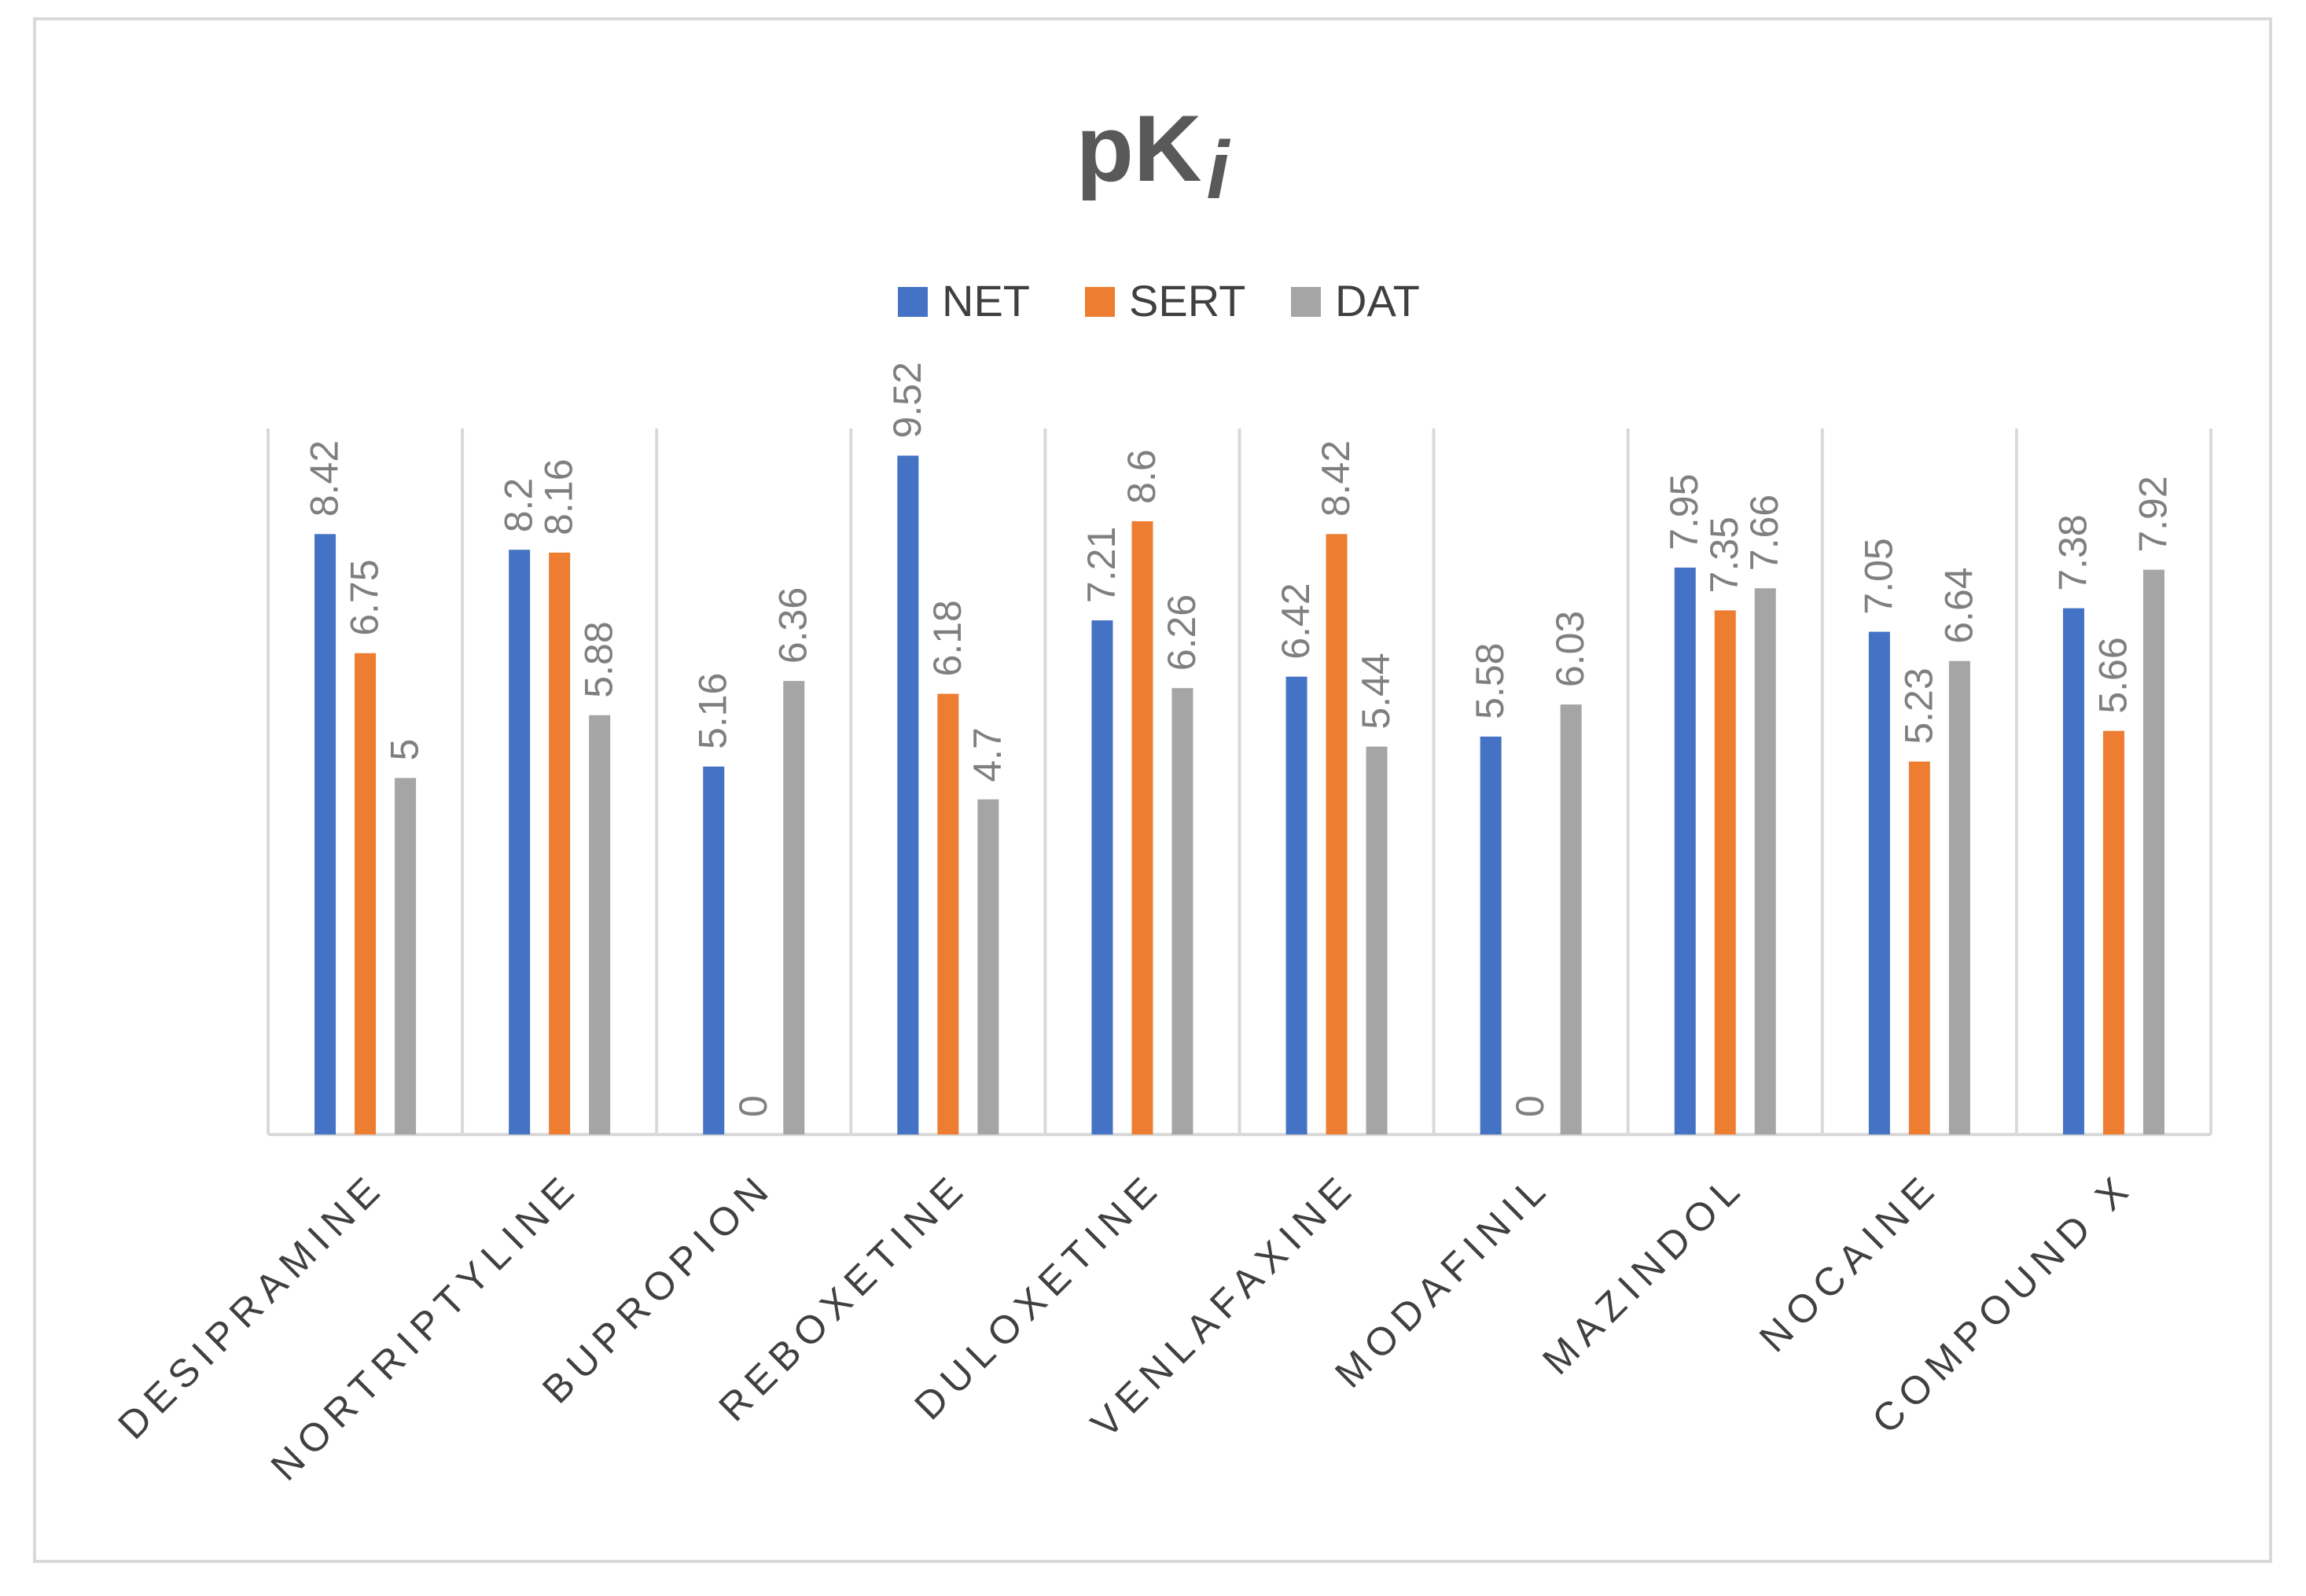  Describe the element at coordinates (988, 966) in the screenshot. I see `bar-dat-reboxetine` at that location.